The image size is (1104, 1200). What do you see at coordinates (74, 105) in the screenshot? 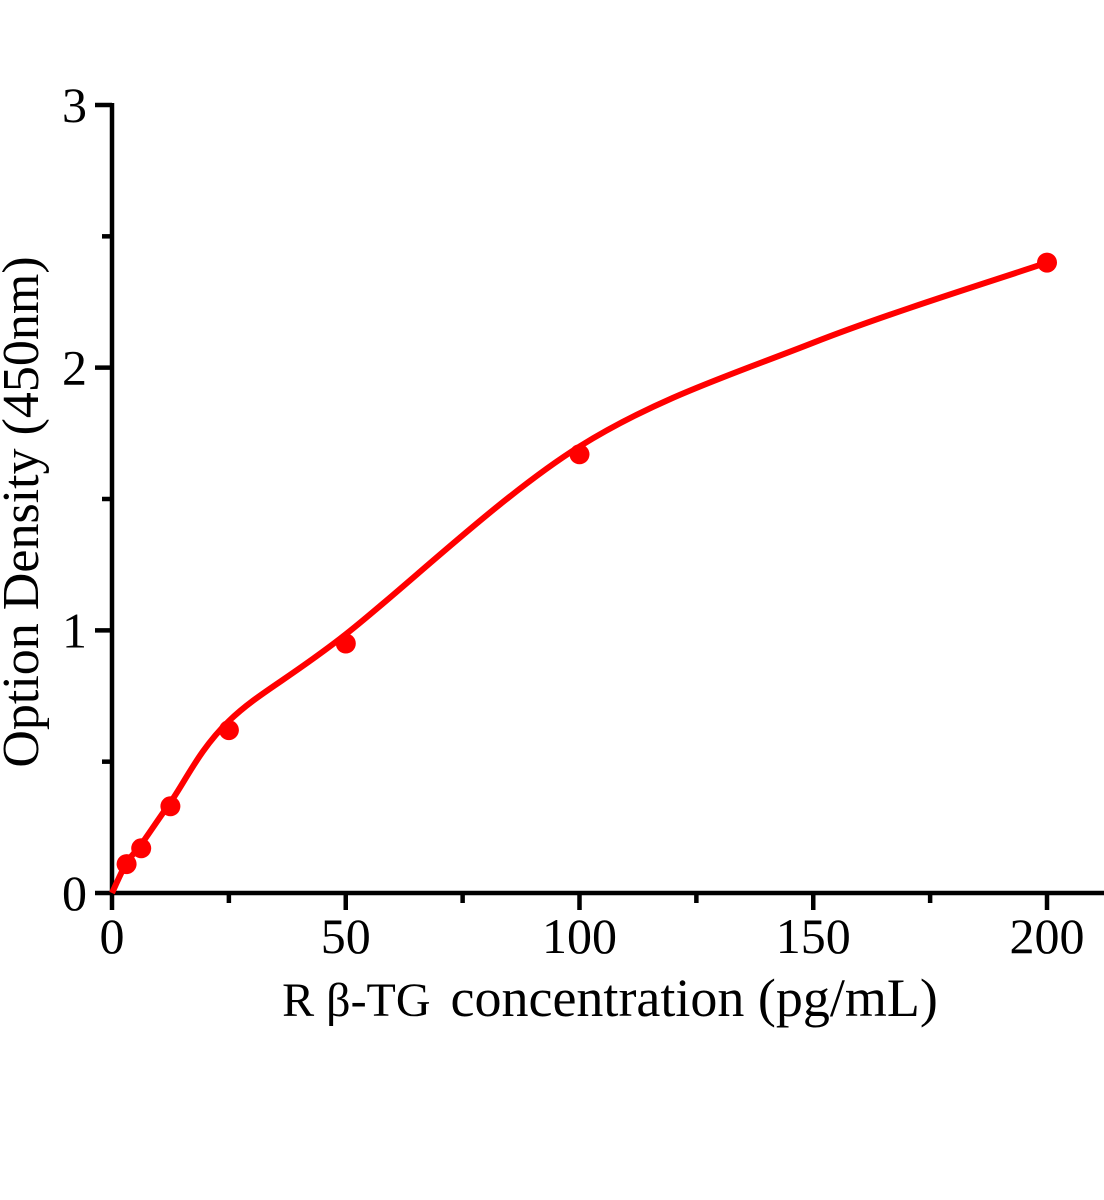
I see `y-tick-label: 3` at bounding box center [74, 105].